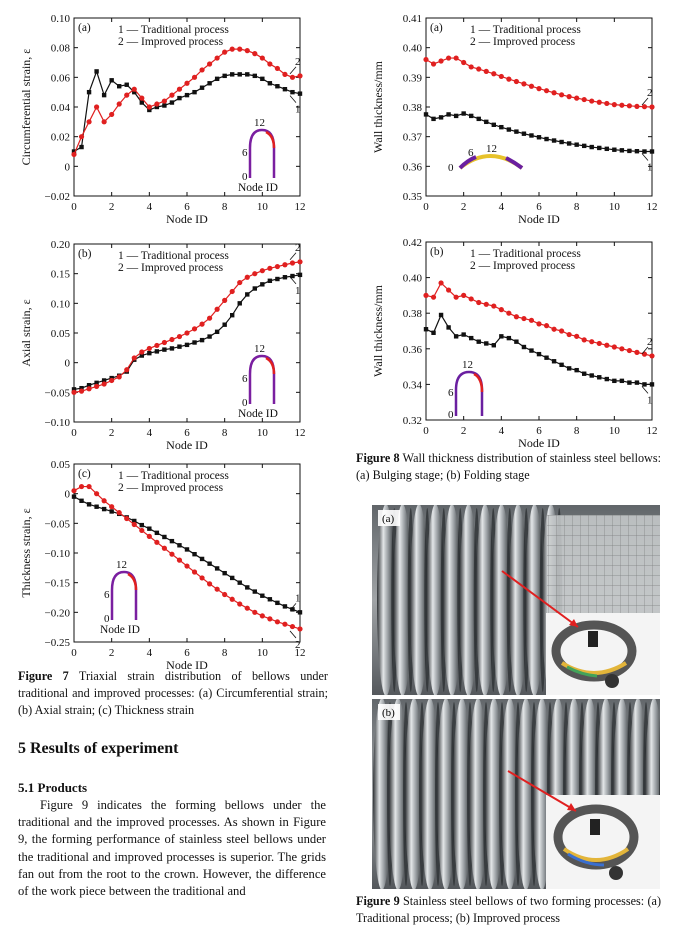 The image size is (678, 950). Describe the element at coordinates (426, 431) in the screenshot. I see `x-tick-label: 0` at that location.